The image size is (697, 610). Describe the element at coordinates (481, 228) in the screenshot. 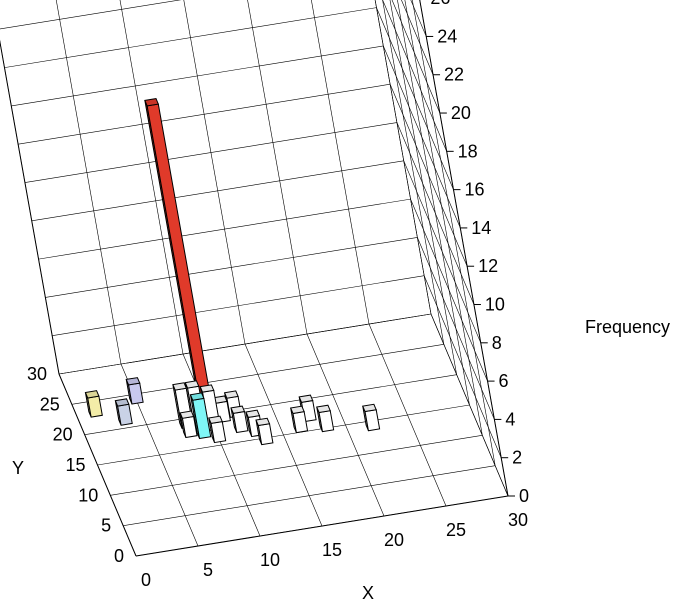

I see `z-tick-label: 14` at that location.